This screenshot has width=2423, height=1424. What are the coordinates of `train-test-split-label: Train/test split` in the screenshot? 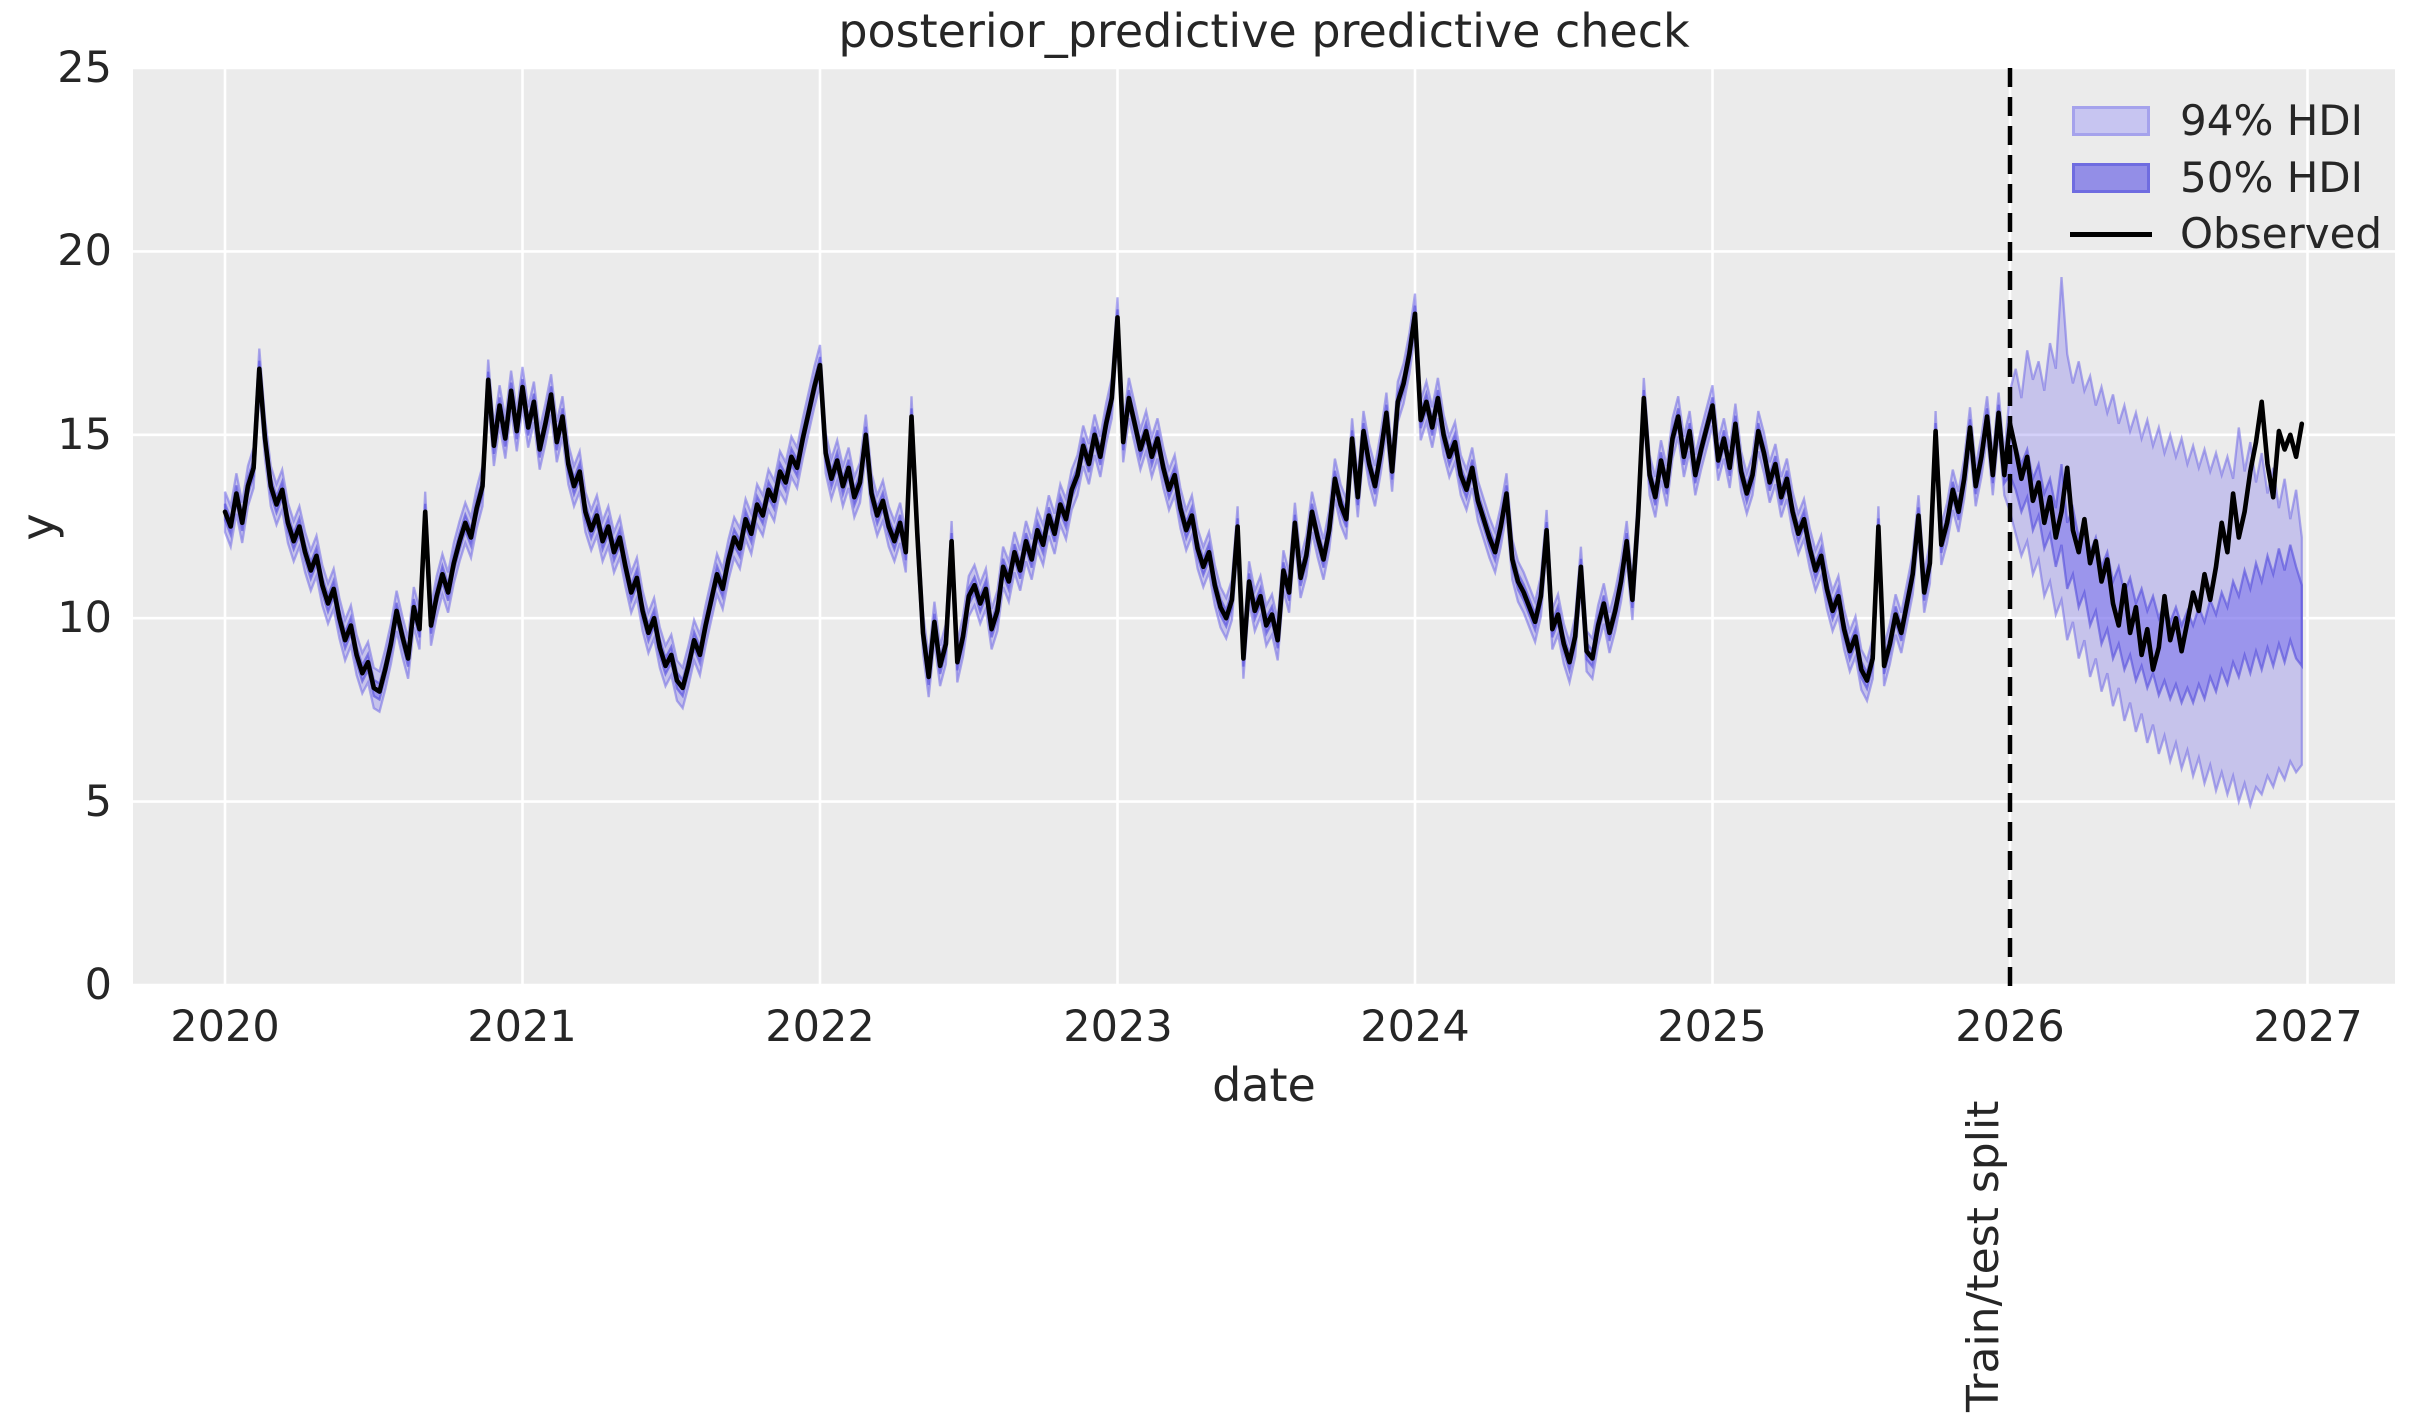 It's located at (1983, 1256).